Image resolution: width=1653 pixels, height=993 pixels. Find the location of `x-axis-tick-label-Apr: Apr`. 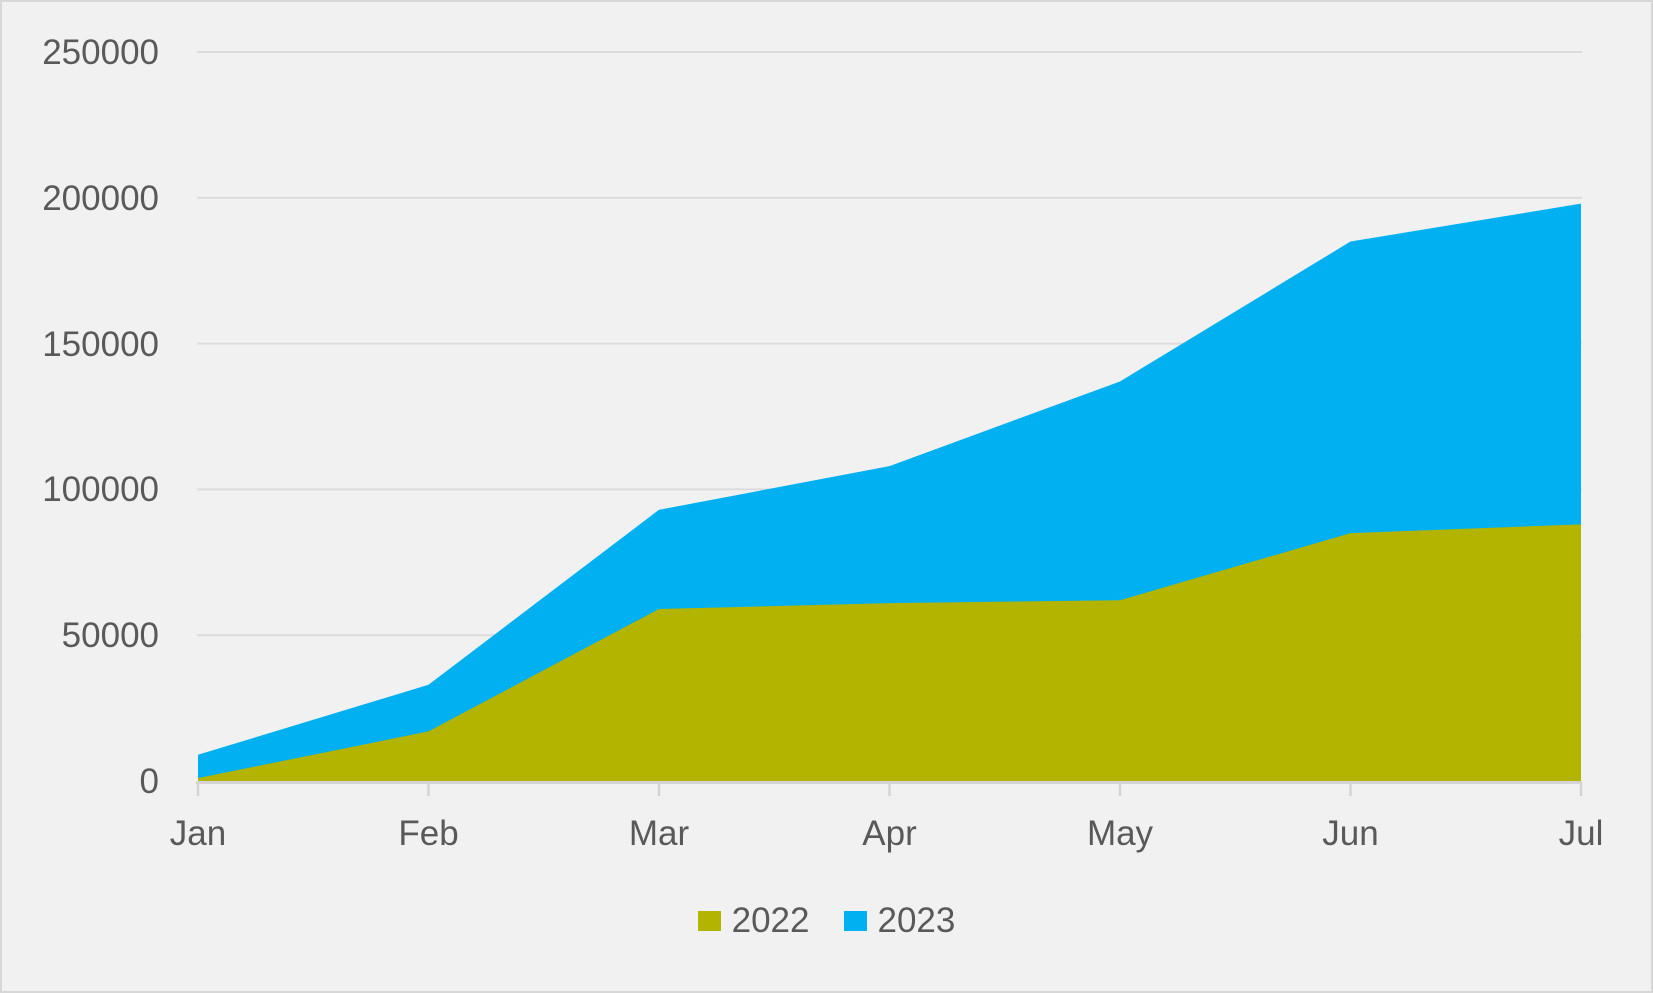

x-axis-tick-label-Apr: Apr is located at coordinates (889, 833).